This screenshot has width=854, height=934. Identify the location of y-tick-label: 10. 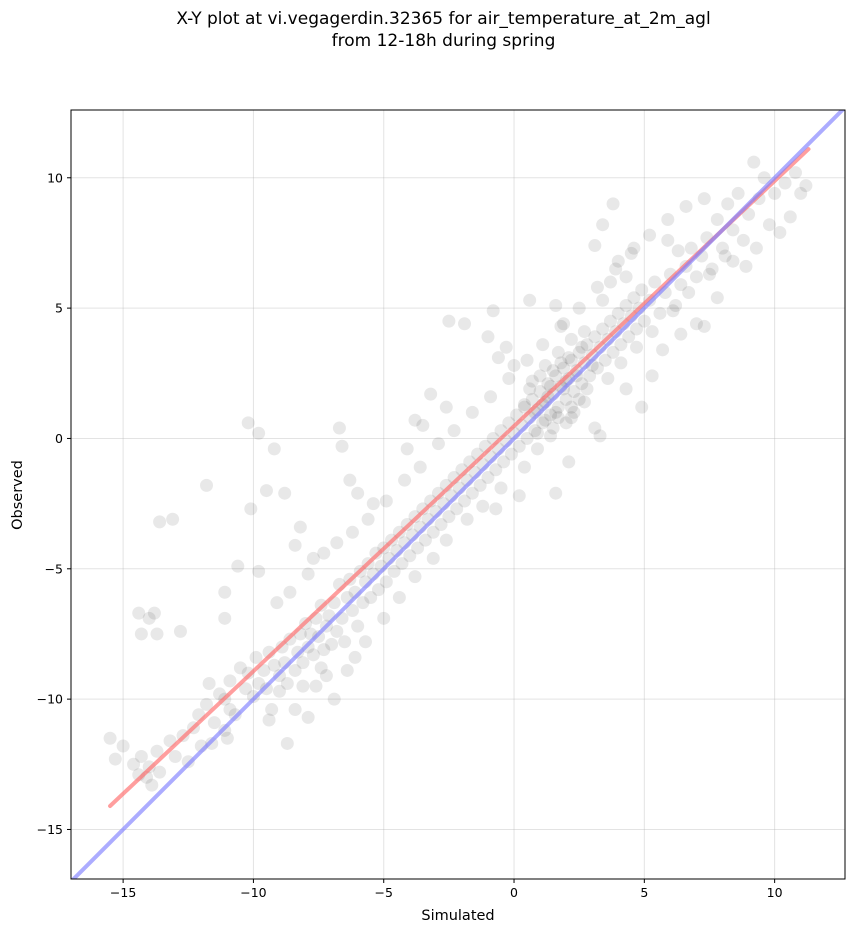
(55, 177).